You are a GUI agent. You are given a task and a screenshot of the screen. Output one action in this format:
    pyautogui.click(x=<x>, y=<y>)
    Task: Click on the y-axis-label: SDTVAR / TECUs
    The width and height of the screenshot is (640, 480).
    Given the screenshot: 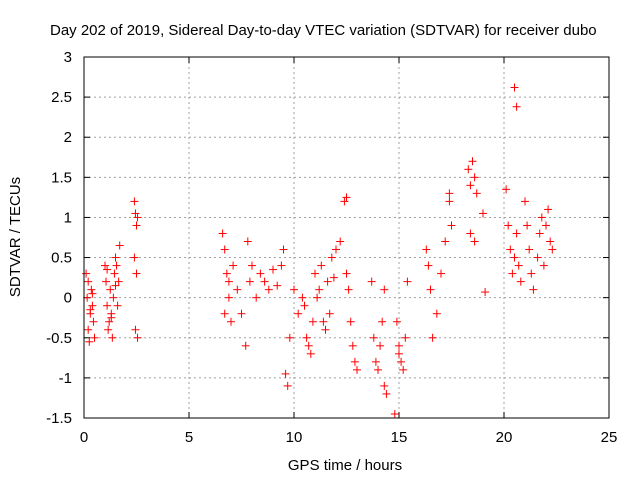 What is the action you would take?
    pyautogui.click(x=15, y=237)
    